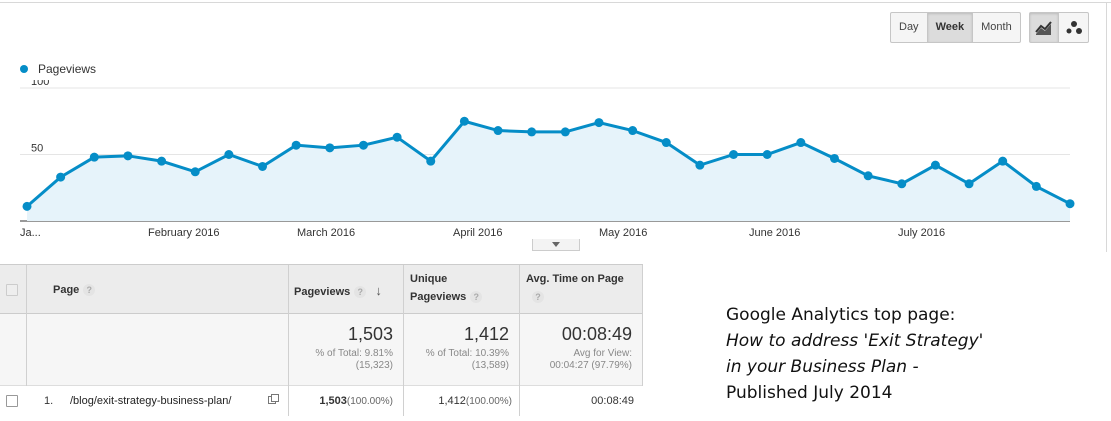 The height and width of the screenshot is (421, 1111). Describe the element at coordinates (855, 341) in the screenshot. I see `caption-line2: How to address 'Exit Strategy'` at that location.